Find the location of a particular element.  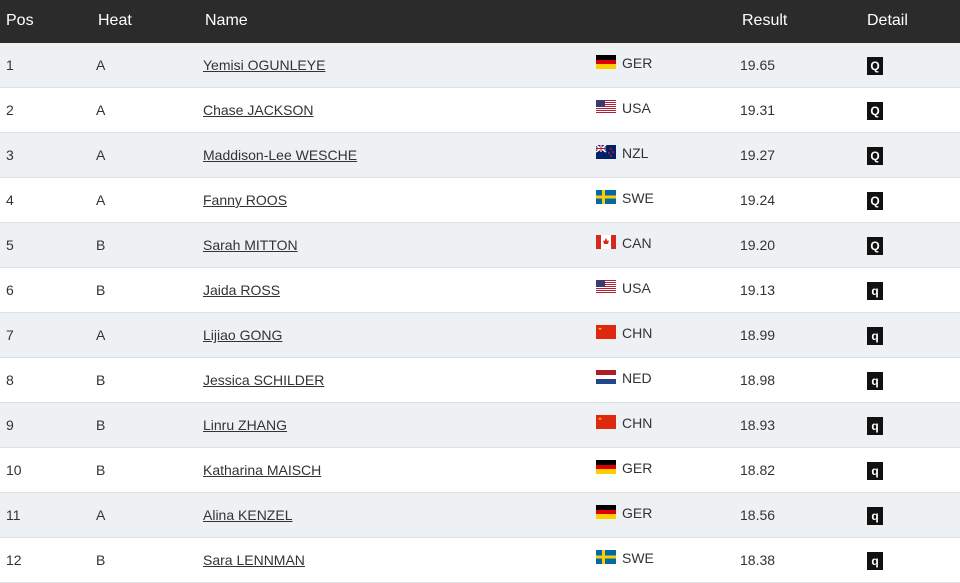

athlete-link: Linru ZHANG is located at coordinates (245, 425).